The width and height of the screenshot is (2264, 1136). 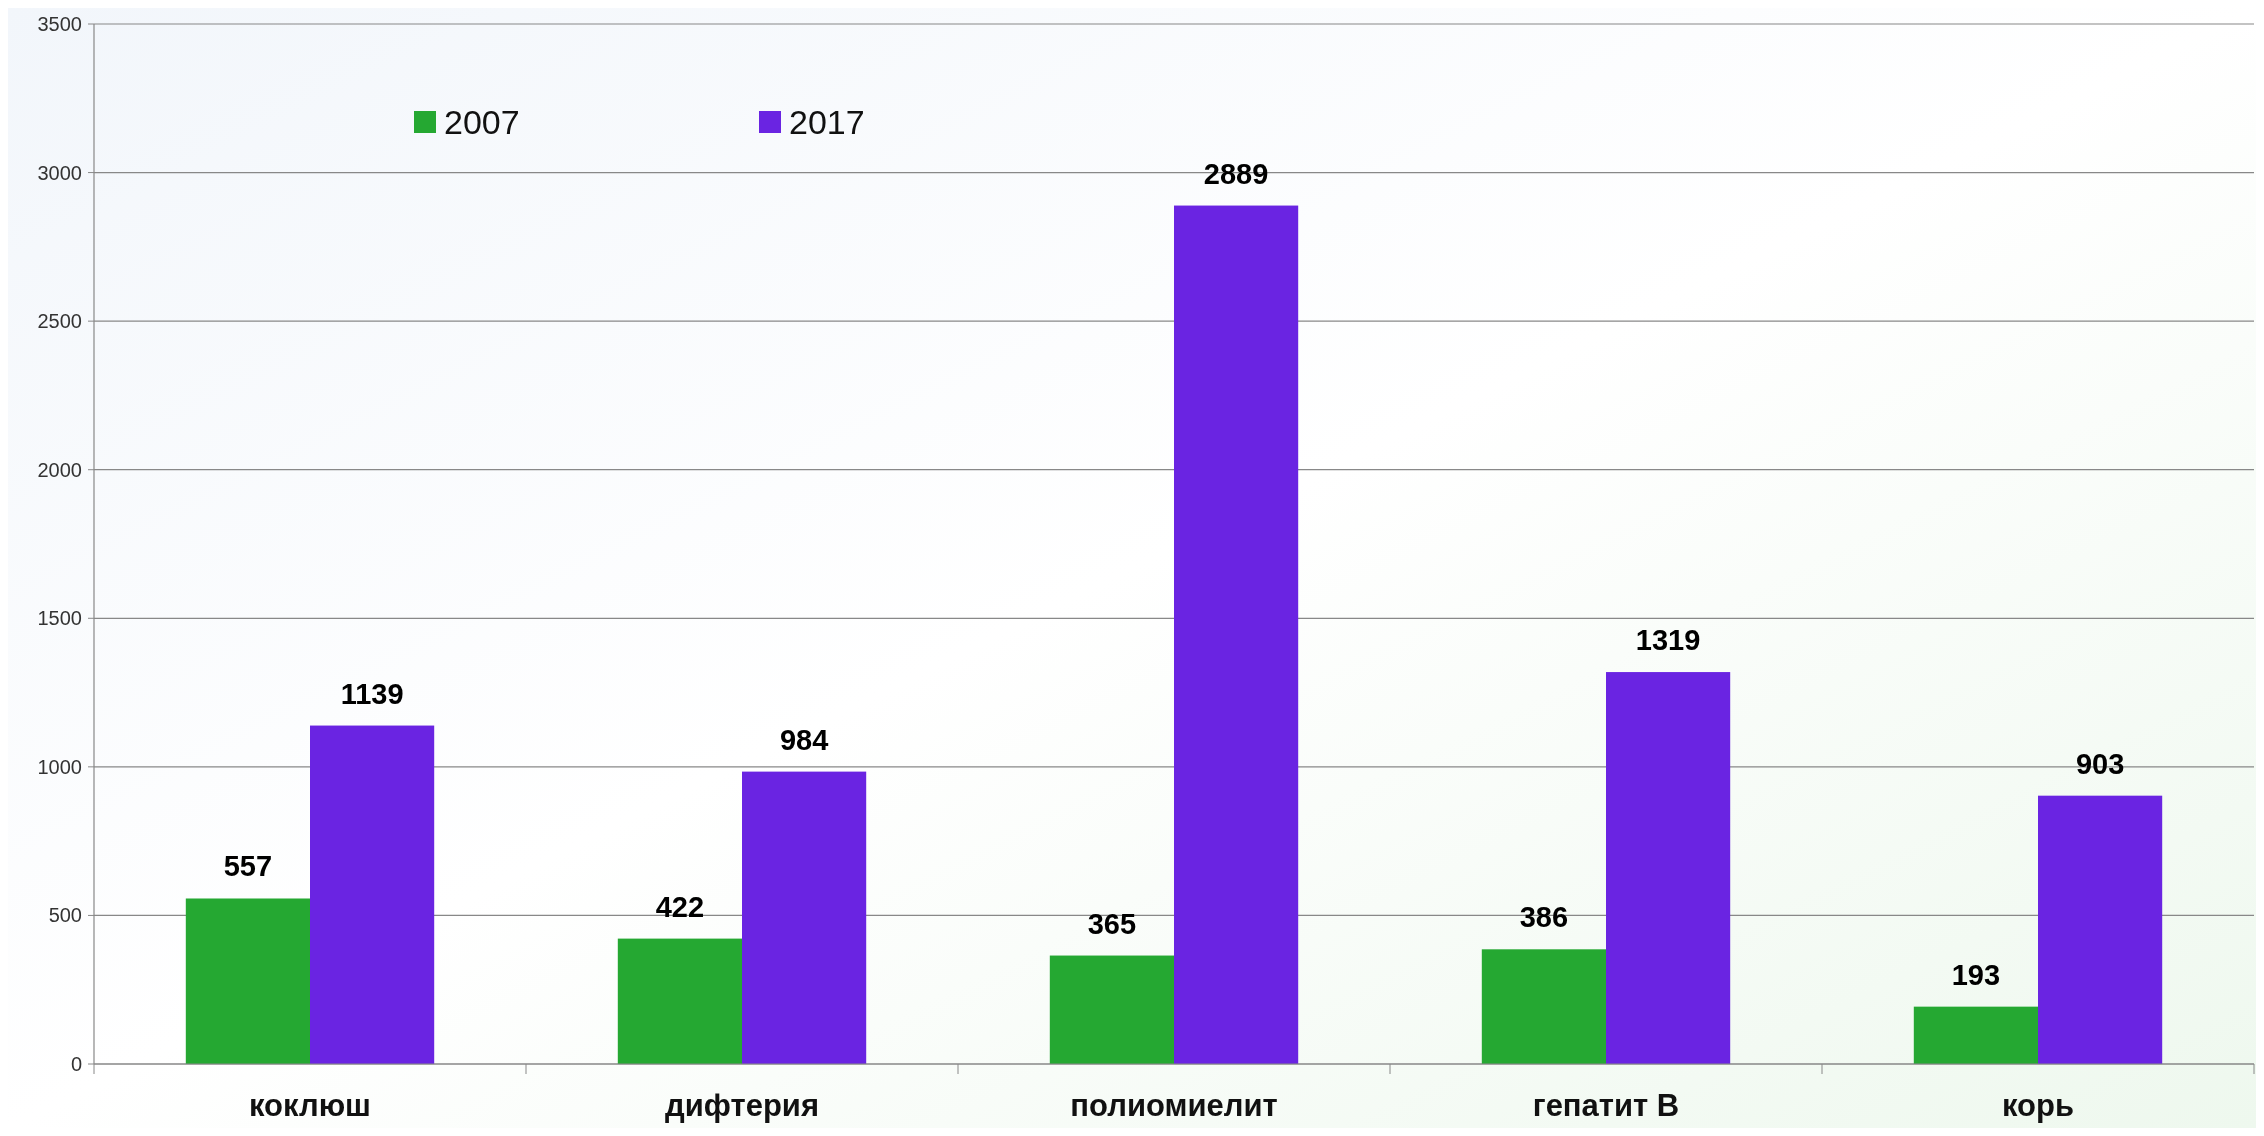 What do you see at coordinates (59, 172) in the screenshot?
I see `y-tick-label: 3000` at bounding box center [59, 172].